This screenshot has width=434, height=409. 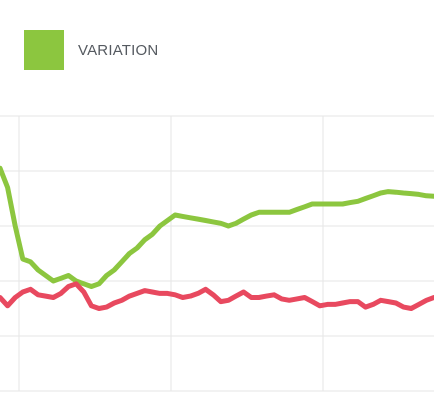 I want to click on legend-label-variation: VARIATION, so click(x=118, y=50).